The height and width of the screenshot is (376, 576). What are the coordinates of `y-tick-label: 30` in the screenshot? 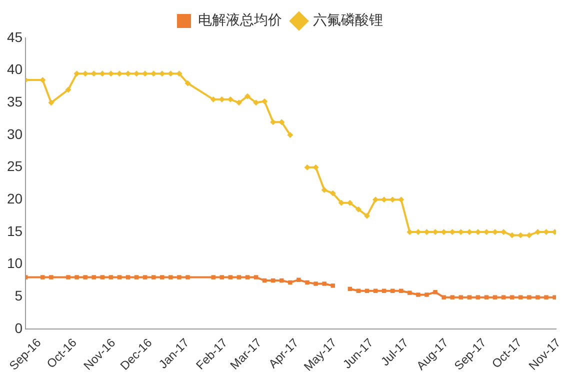 It's located at (14, 134).